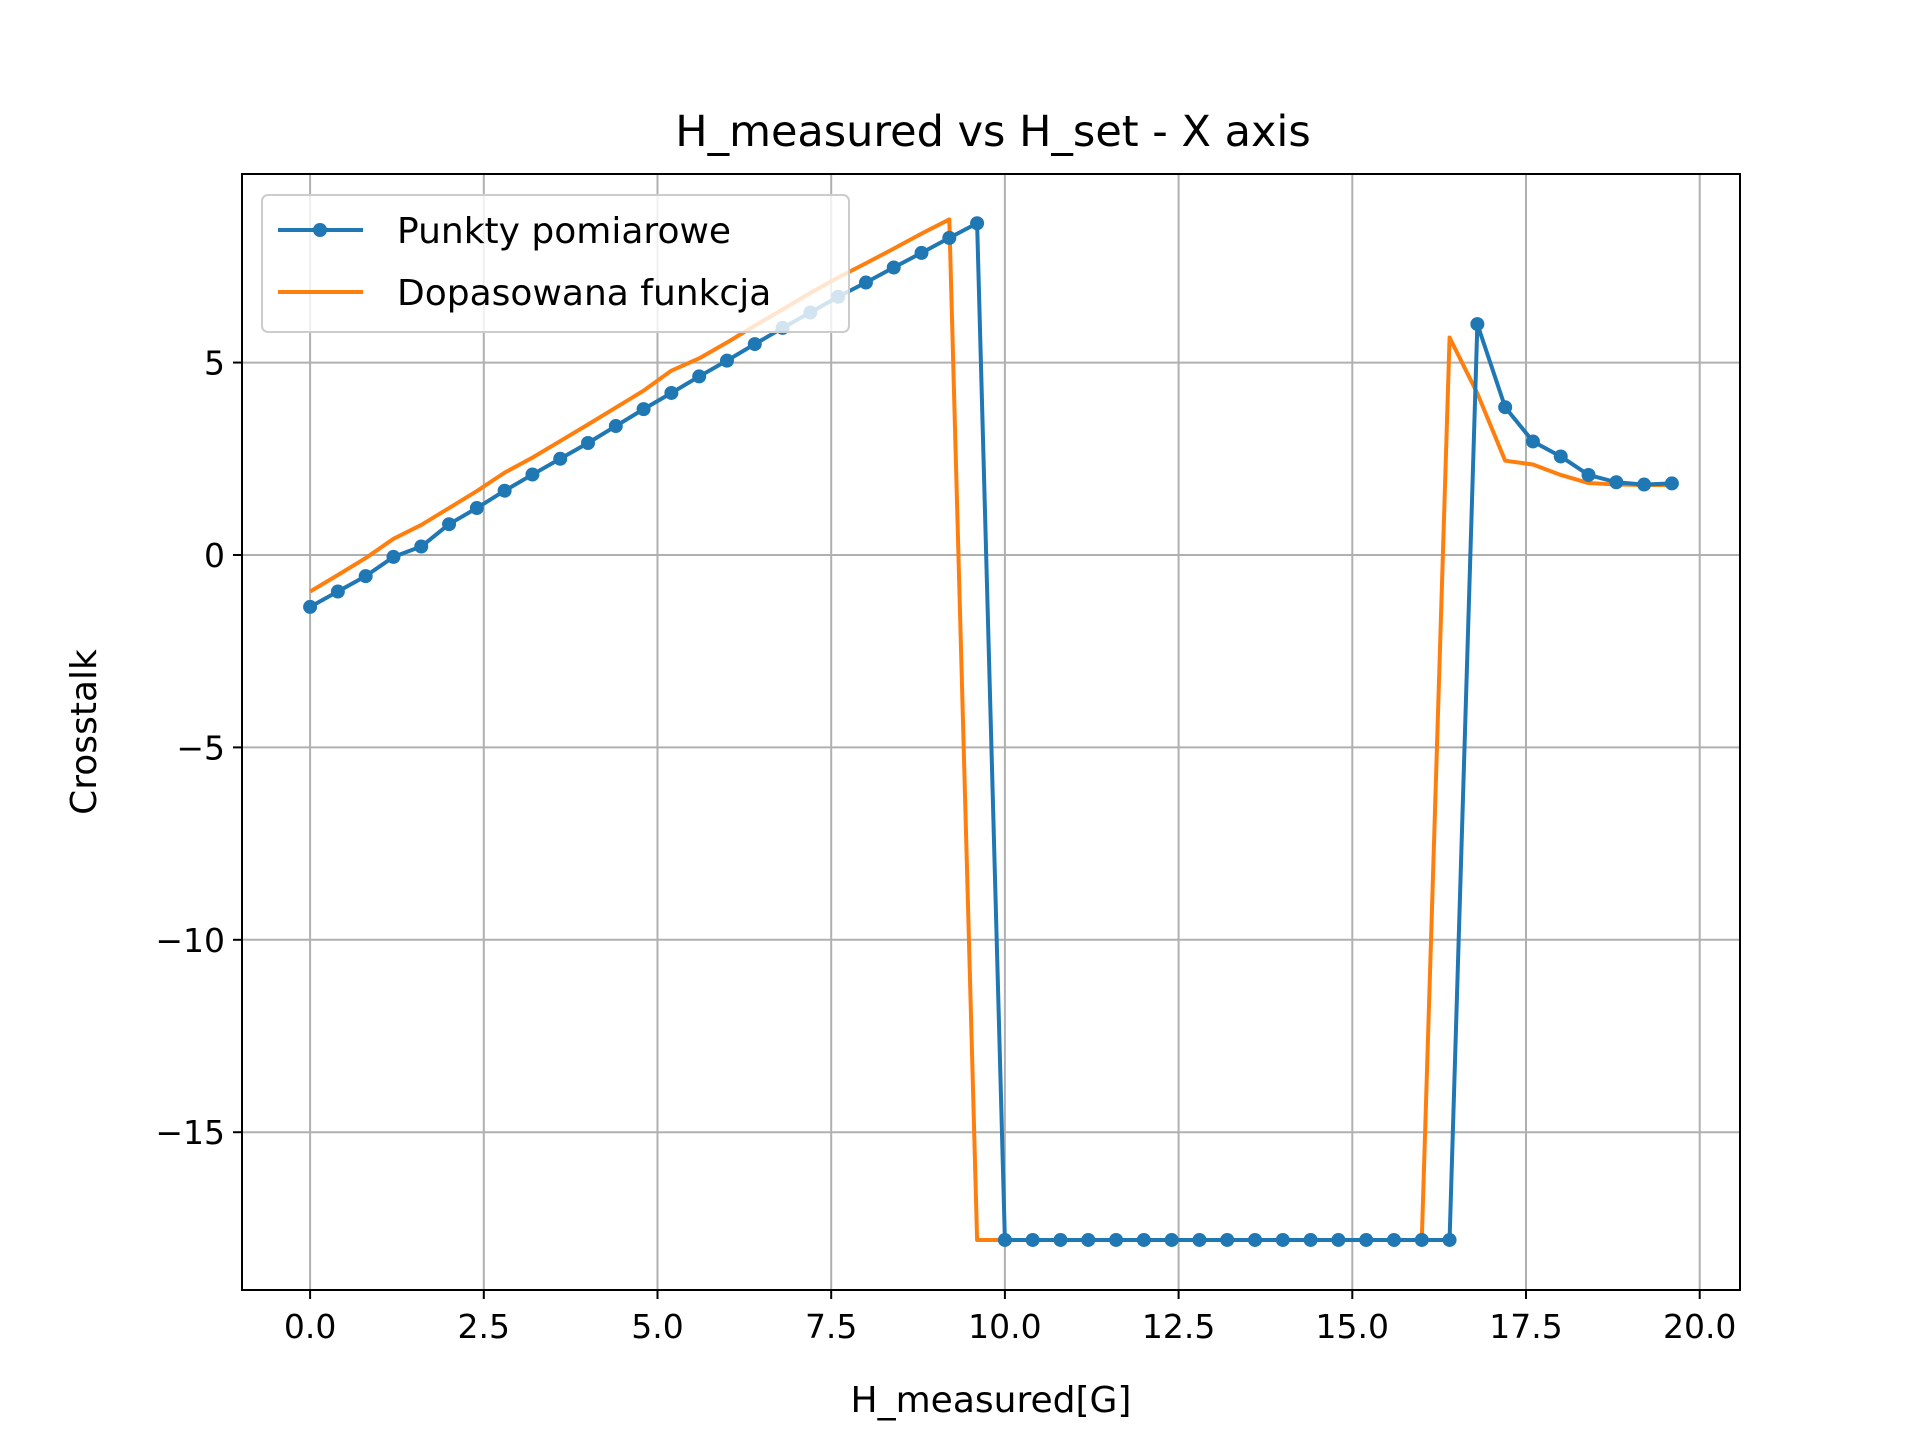 The height and width of the screenshot is (1440, 1920). Describe the element at coordinates (84, 732) in the screenshot. I see `y-axis-label: Crosstalk` at that location.